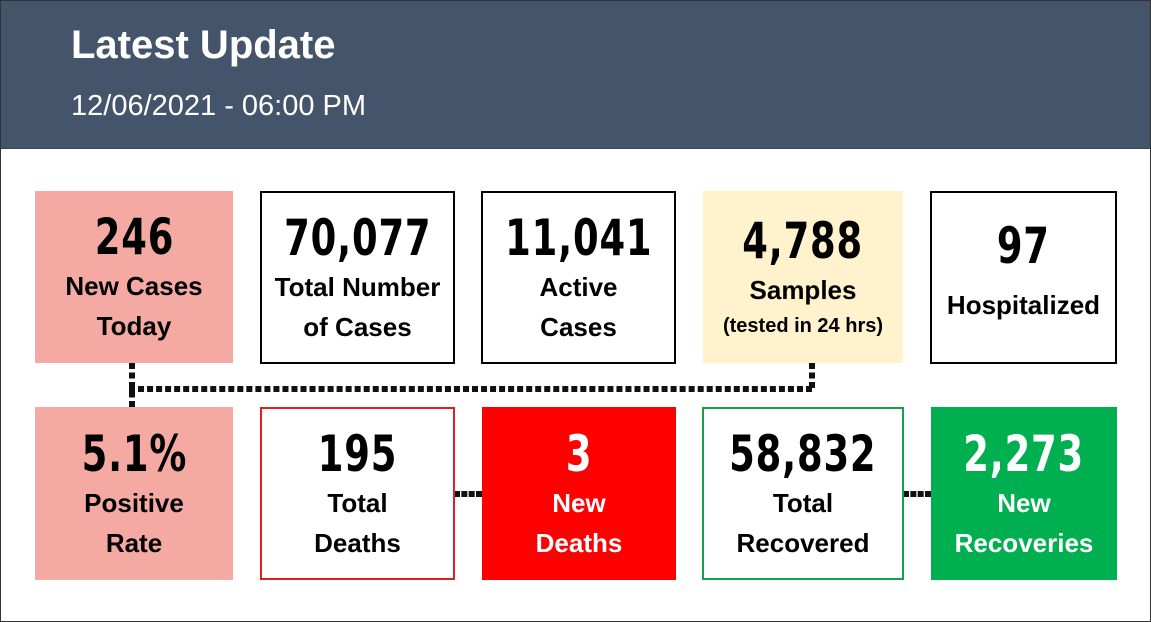 The width and height of the screenshot is (1151, 622). I want to click on connector-deaths, so click(468, 494).